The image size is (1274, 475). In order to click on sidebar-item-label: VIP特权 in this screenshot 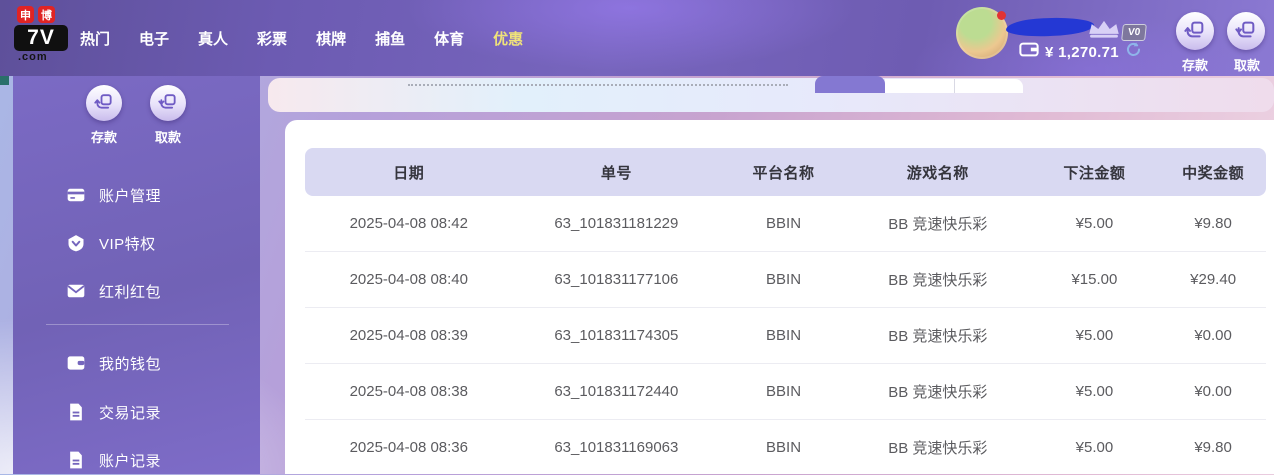, I will do `click(127, 244)`.